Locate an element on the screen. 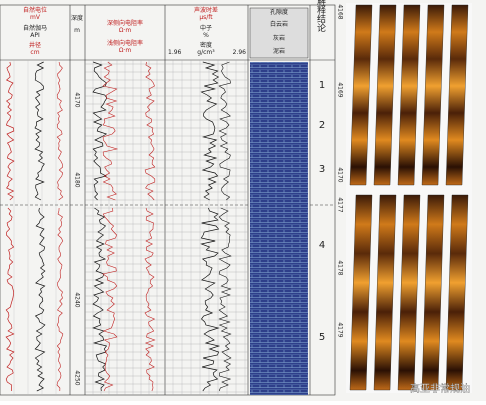  header-label: 孔隙度 is located at coordinates (279, 12).